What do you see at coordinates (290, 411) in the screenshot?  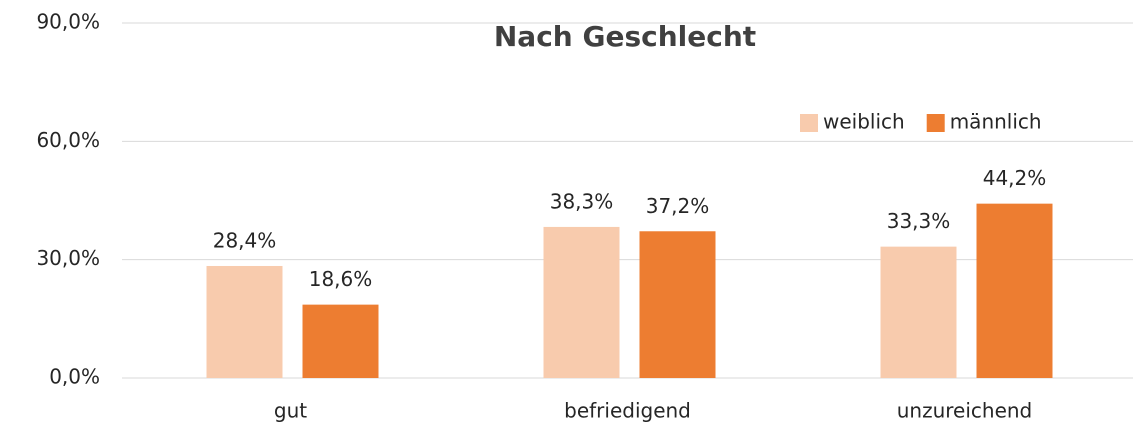 I see `x-tick-label: gut` at bounding box center [290, 411].